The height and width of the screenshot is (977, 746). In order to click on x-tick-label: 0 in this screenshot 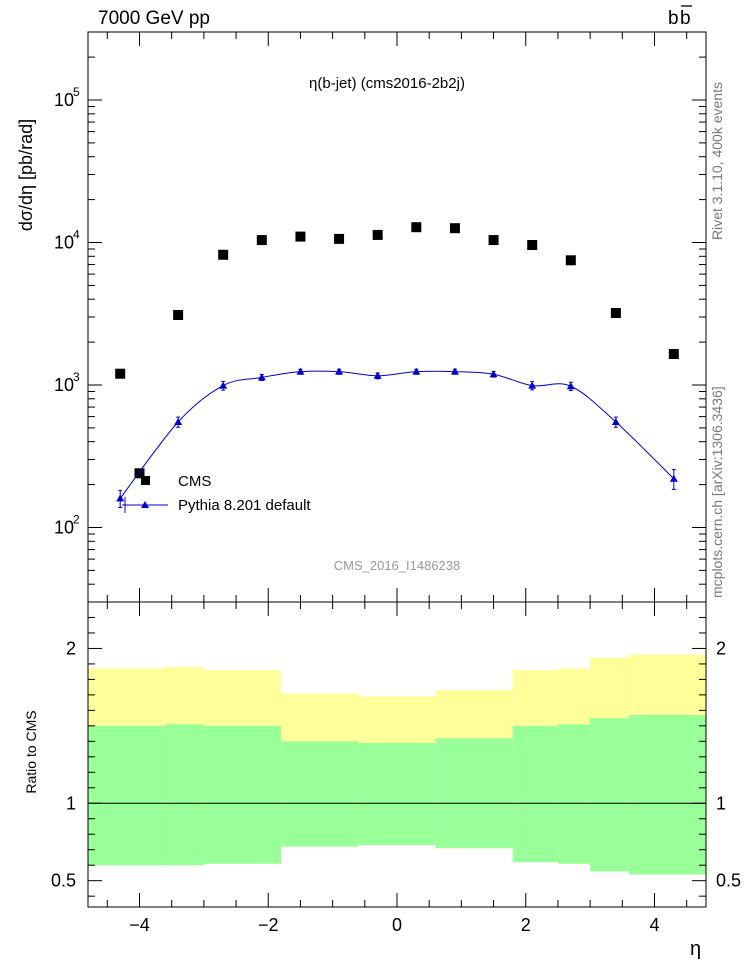, I will do `click(397, 925)`.